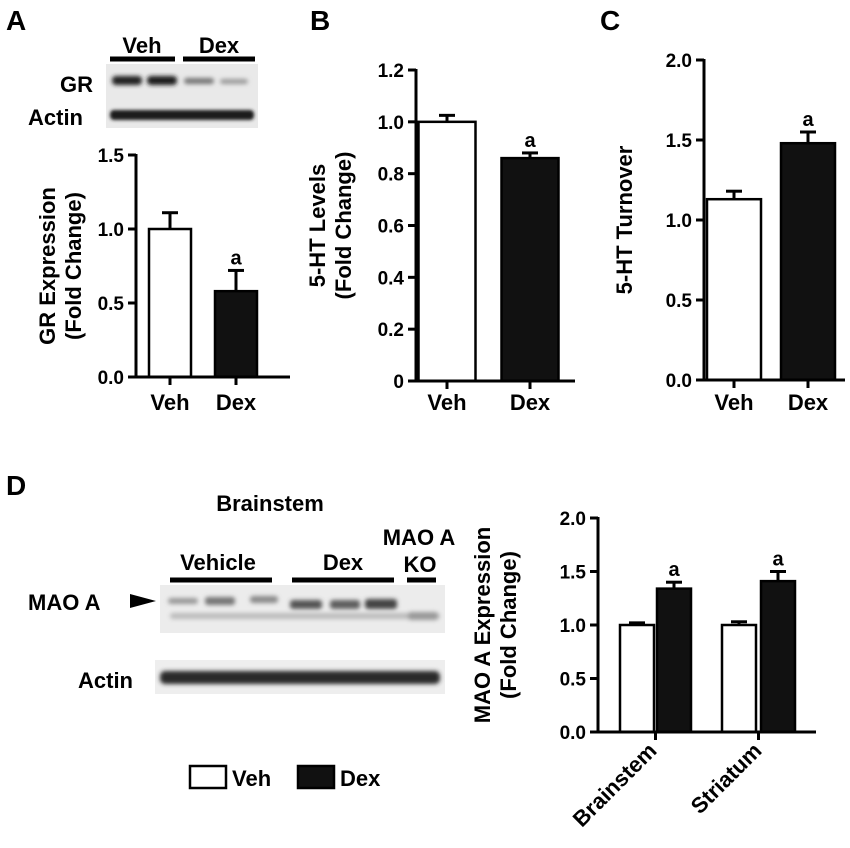  What do you see at coordinates (111, 230) in the screenshot?
I see `chart-a-ytick-label-2: 1.0` at bounding box center [111, 230].